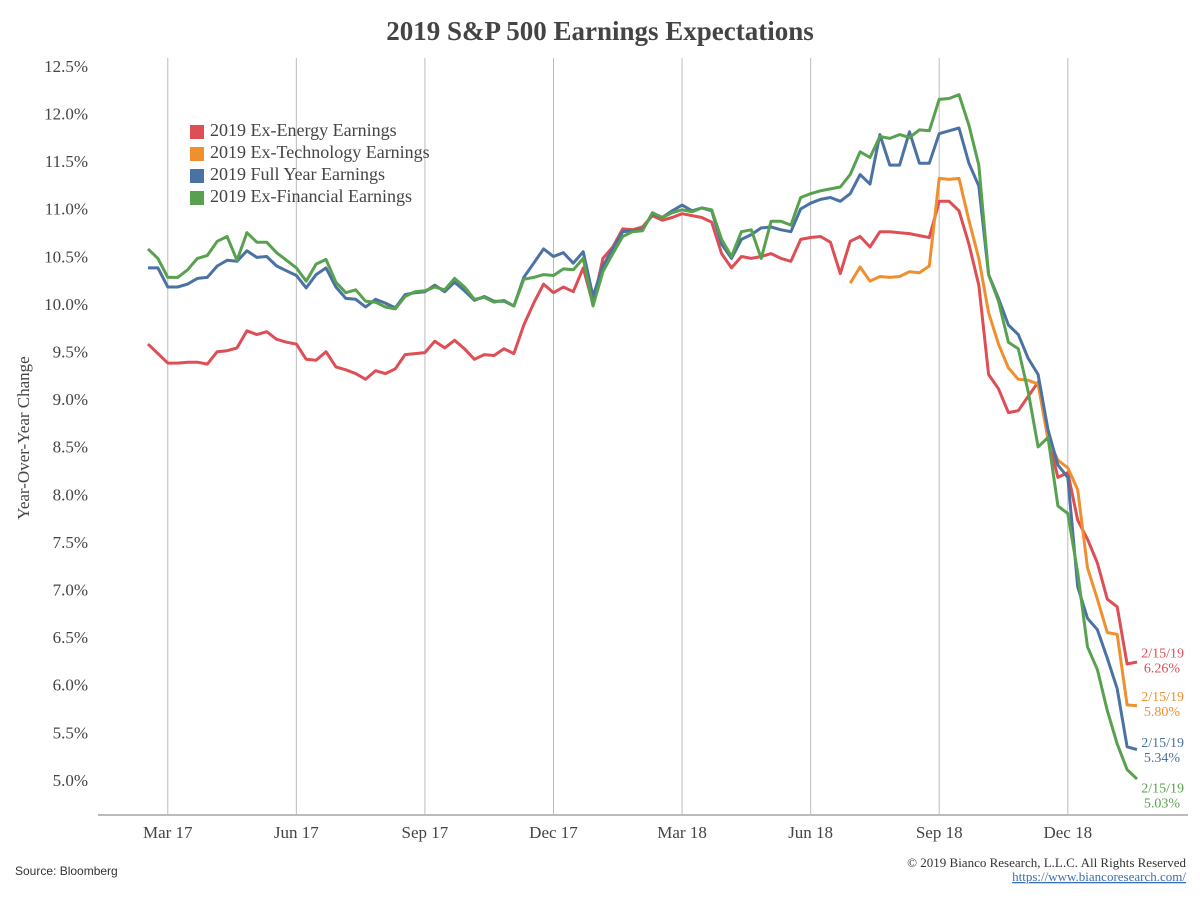 Image resolution: width=1200 pixels, height=900 pixels. I want to click on x-tick-label: Dec 17, so click(553, 832).